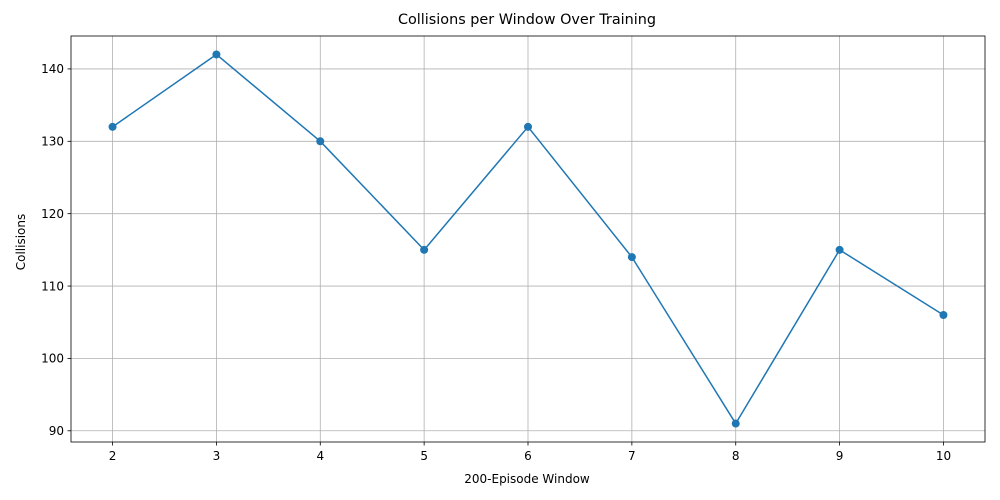 The width and height of the screenshot is (1000, 500). Describe the element at coordinates (56, 431) in the screenshot. I see `y-tick-label: 90` at that location.